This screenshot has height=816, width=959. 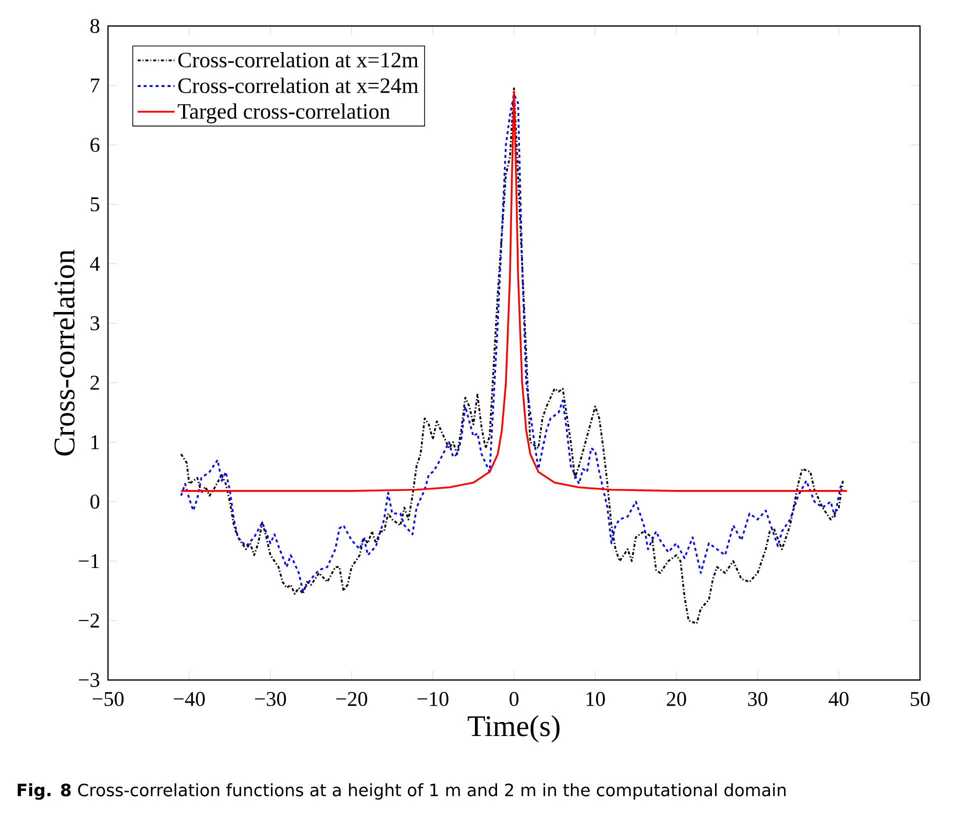 I want to click on y-tick-label: 7, so click(x=95, y=85).